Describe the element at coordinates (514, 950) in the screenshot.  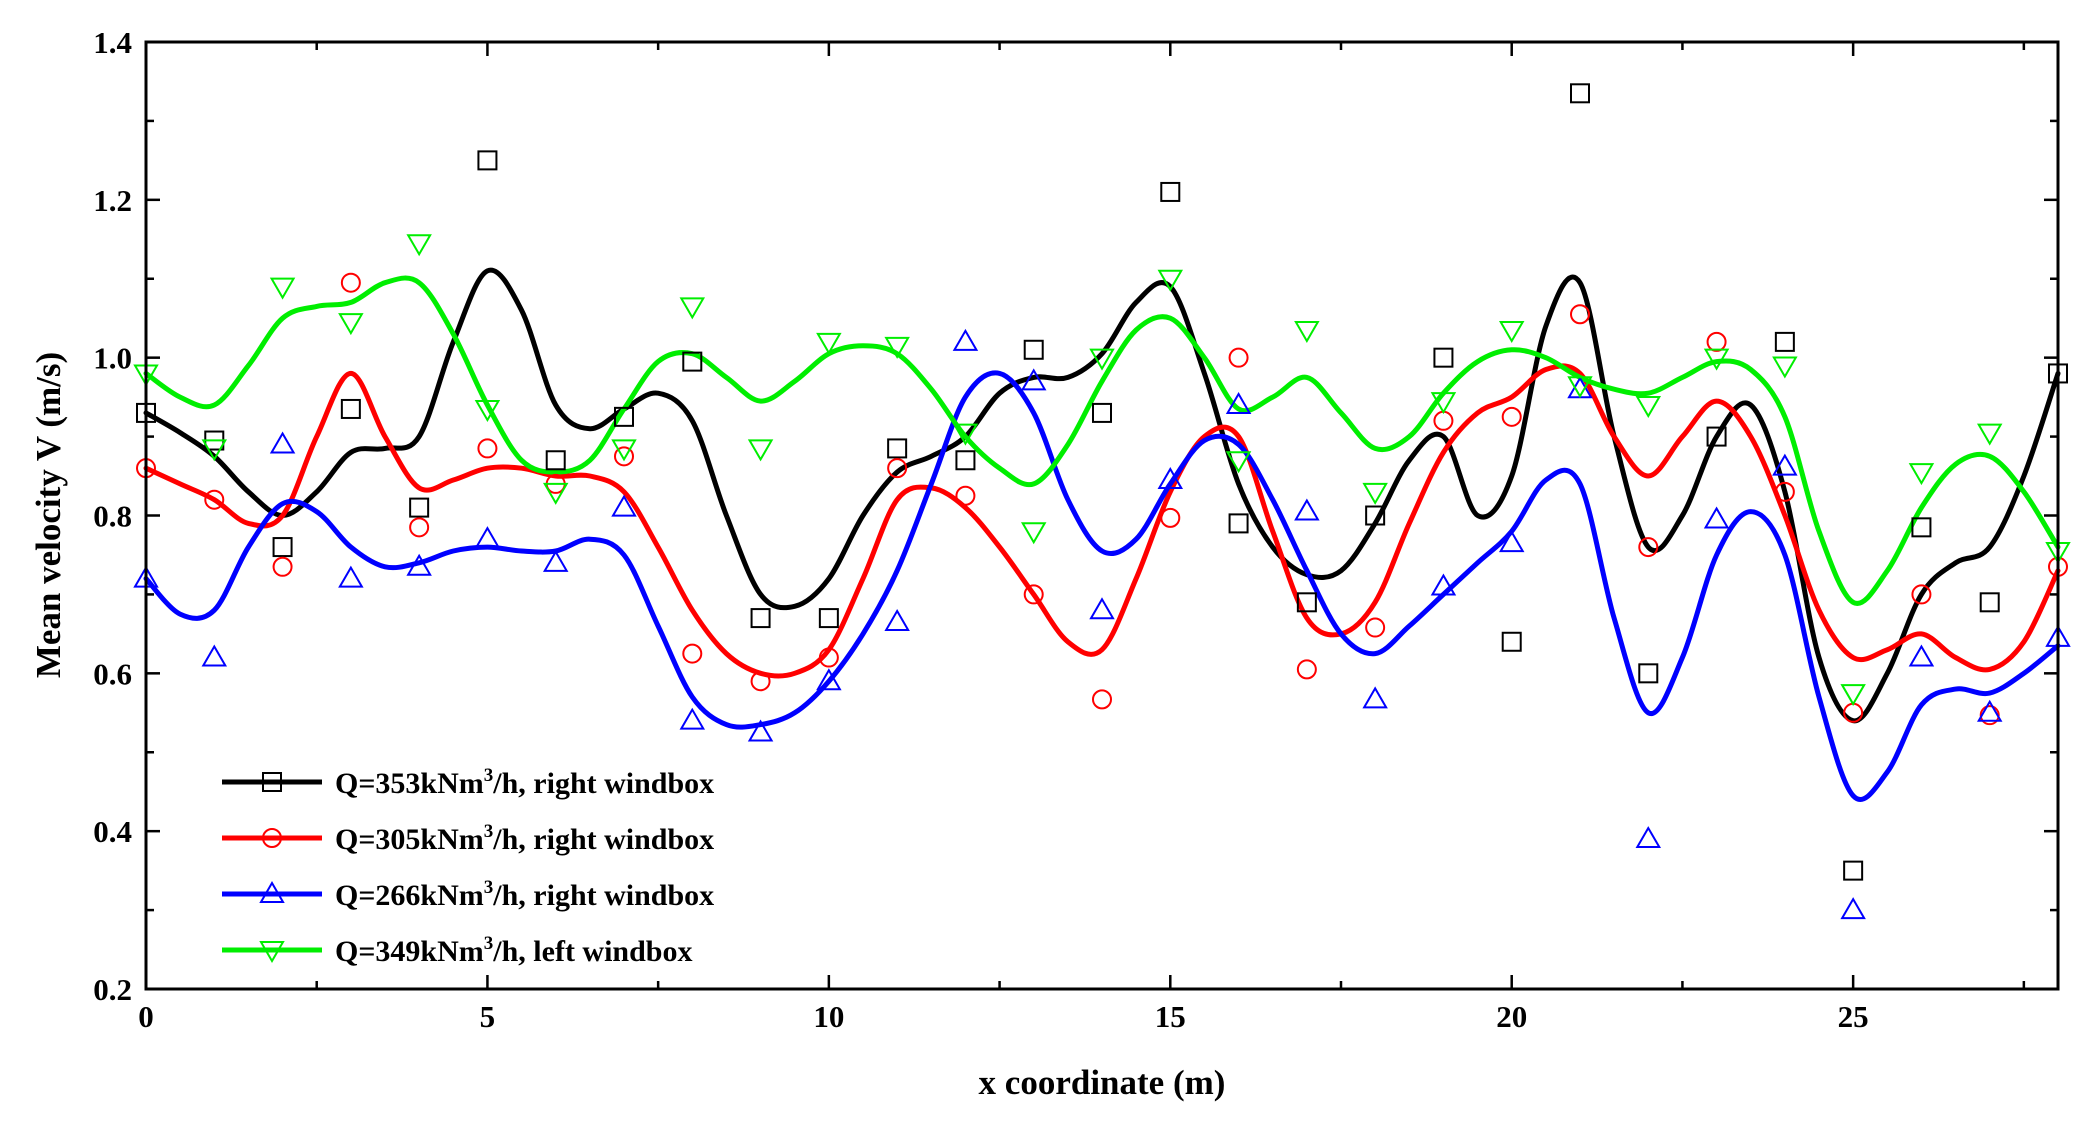
I see `legend-label: Q=349kNm3/h, left windbox` at that location.